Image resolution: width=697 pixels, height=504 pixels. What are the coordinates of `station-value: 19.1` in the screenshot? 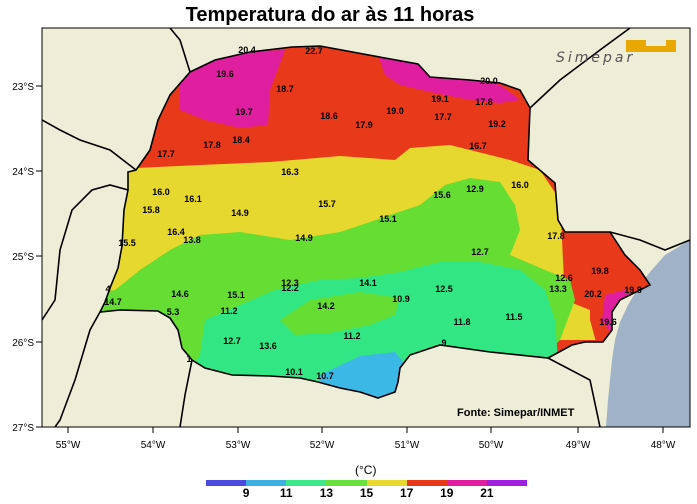 It's located at (440, 99).